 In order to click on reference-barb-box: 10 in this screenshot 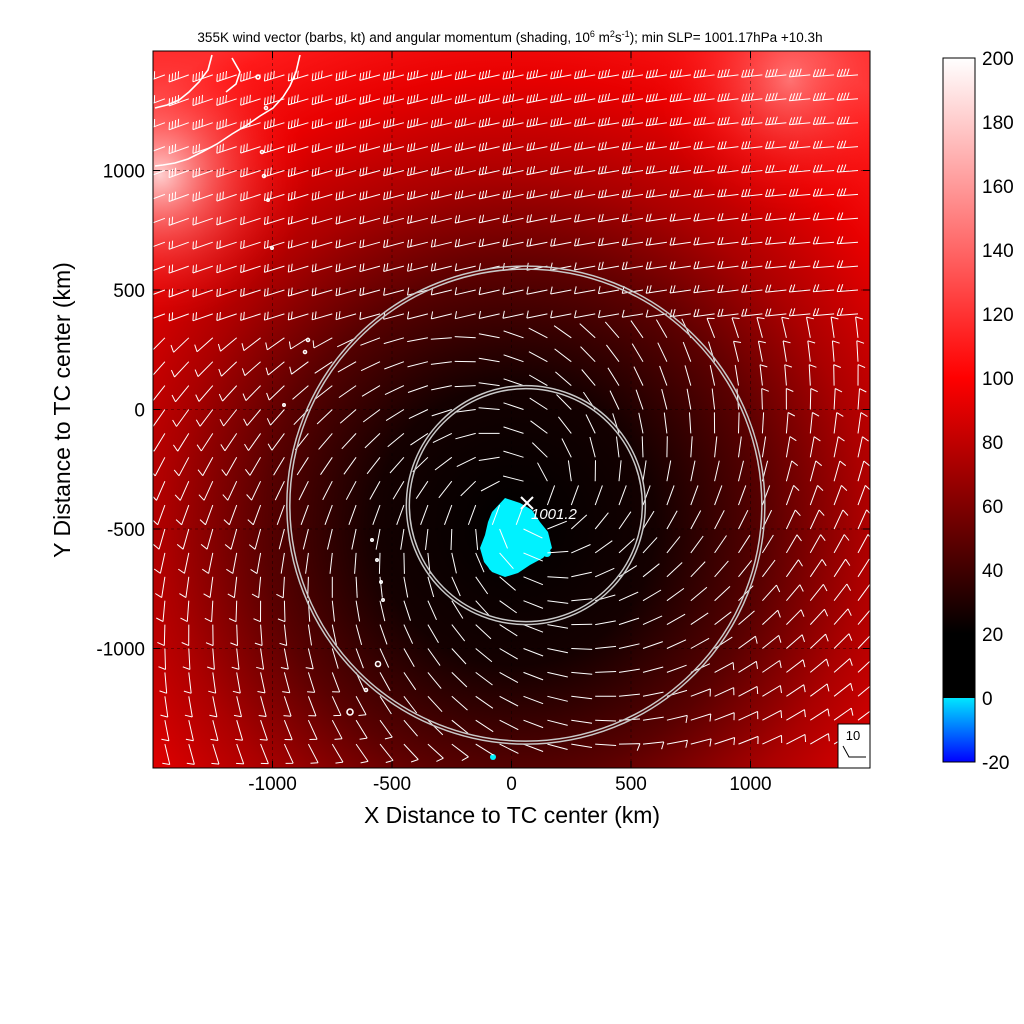, I will do `click(853, 745)`.